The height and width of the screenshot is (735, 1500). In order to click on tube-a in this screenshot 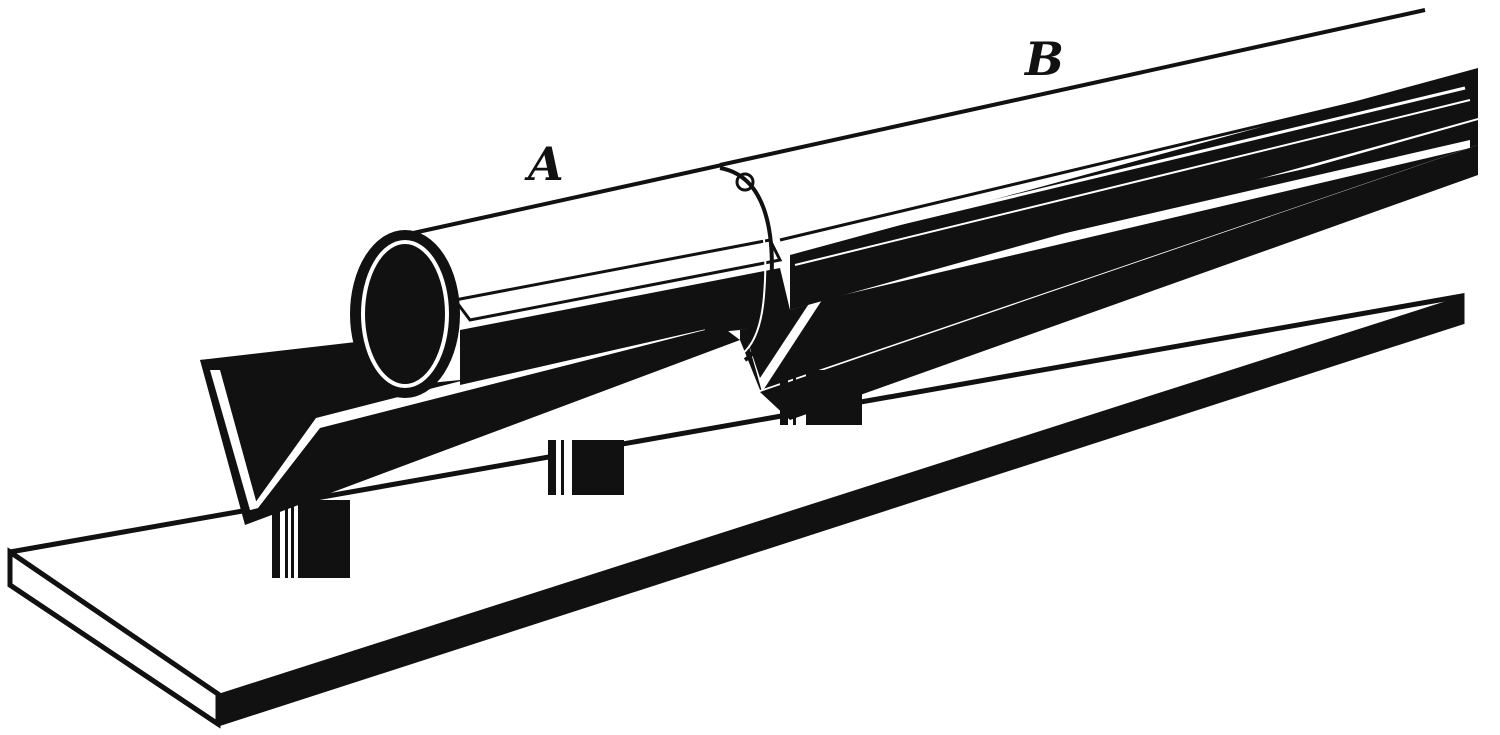, I will do `click(570, 280)`.